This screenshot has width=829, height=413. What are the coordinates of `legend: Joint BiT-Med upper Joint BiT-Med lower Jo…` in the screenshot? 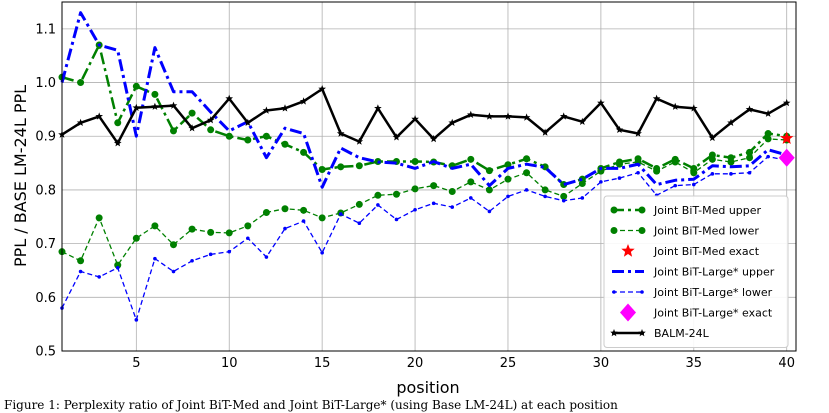 It's located at (696, 271).